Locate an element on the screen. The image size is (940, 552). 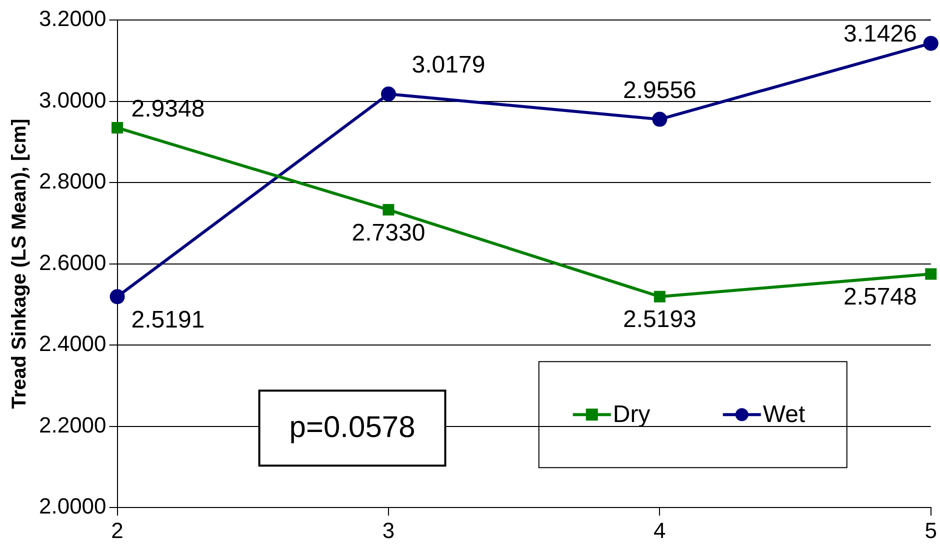
y-tick-label: 2.0000 is located at coordinates (72, 506).